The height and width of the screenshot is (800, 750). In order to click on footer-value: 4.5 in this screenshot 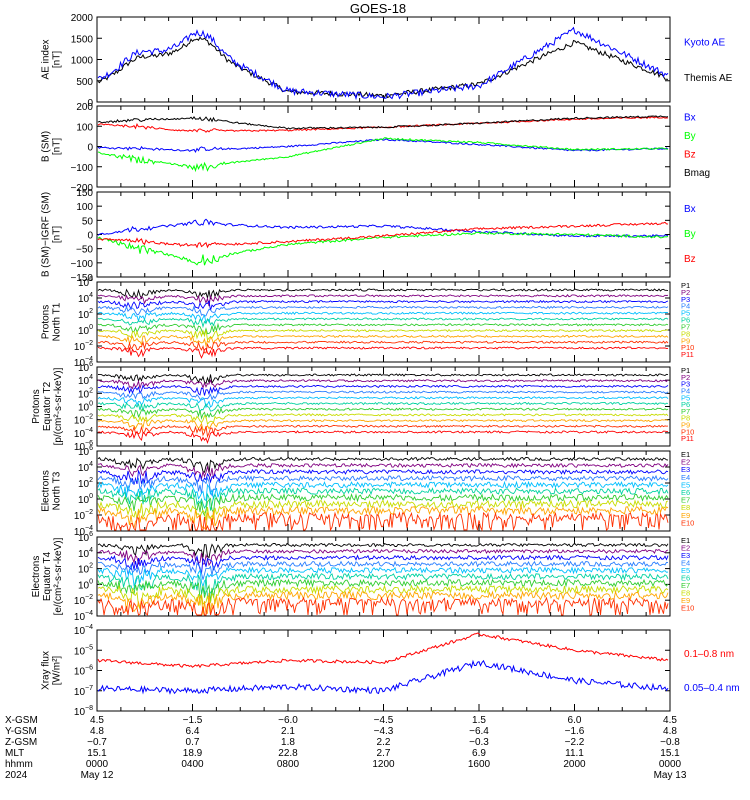, I will do `click(97, 720)`.